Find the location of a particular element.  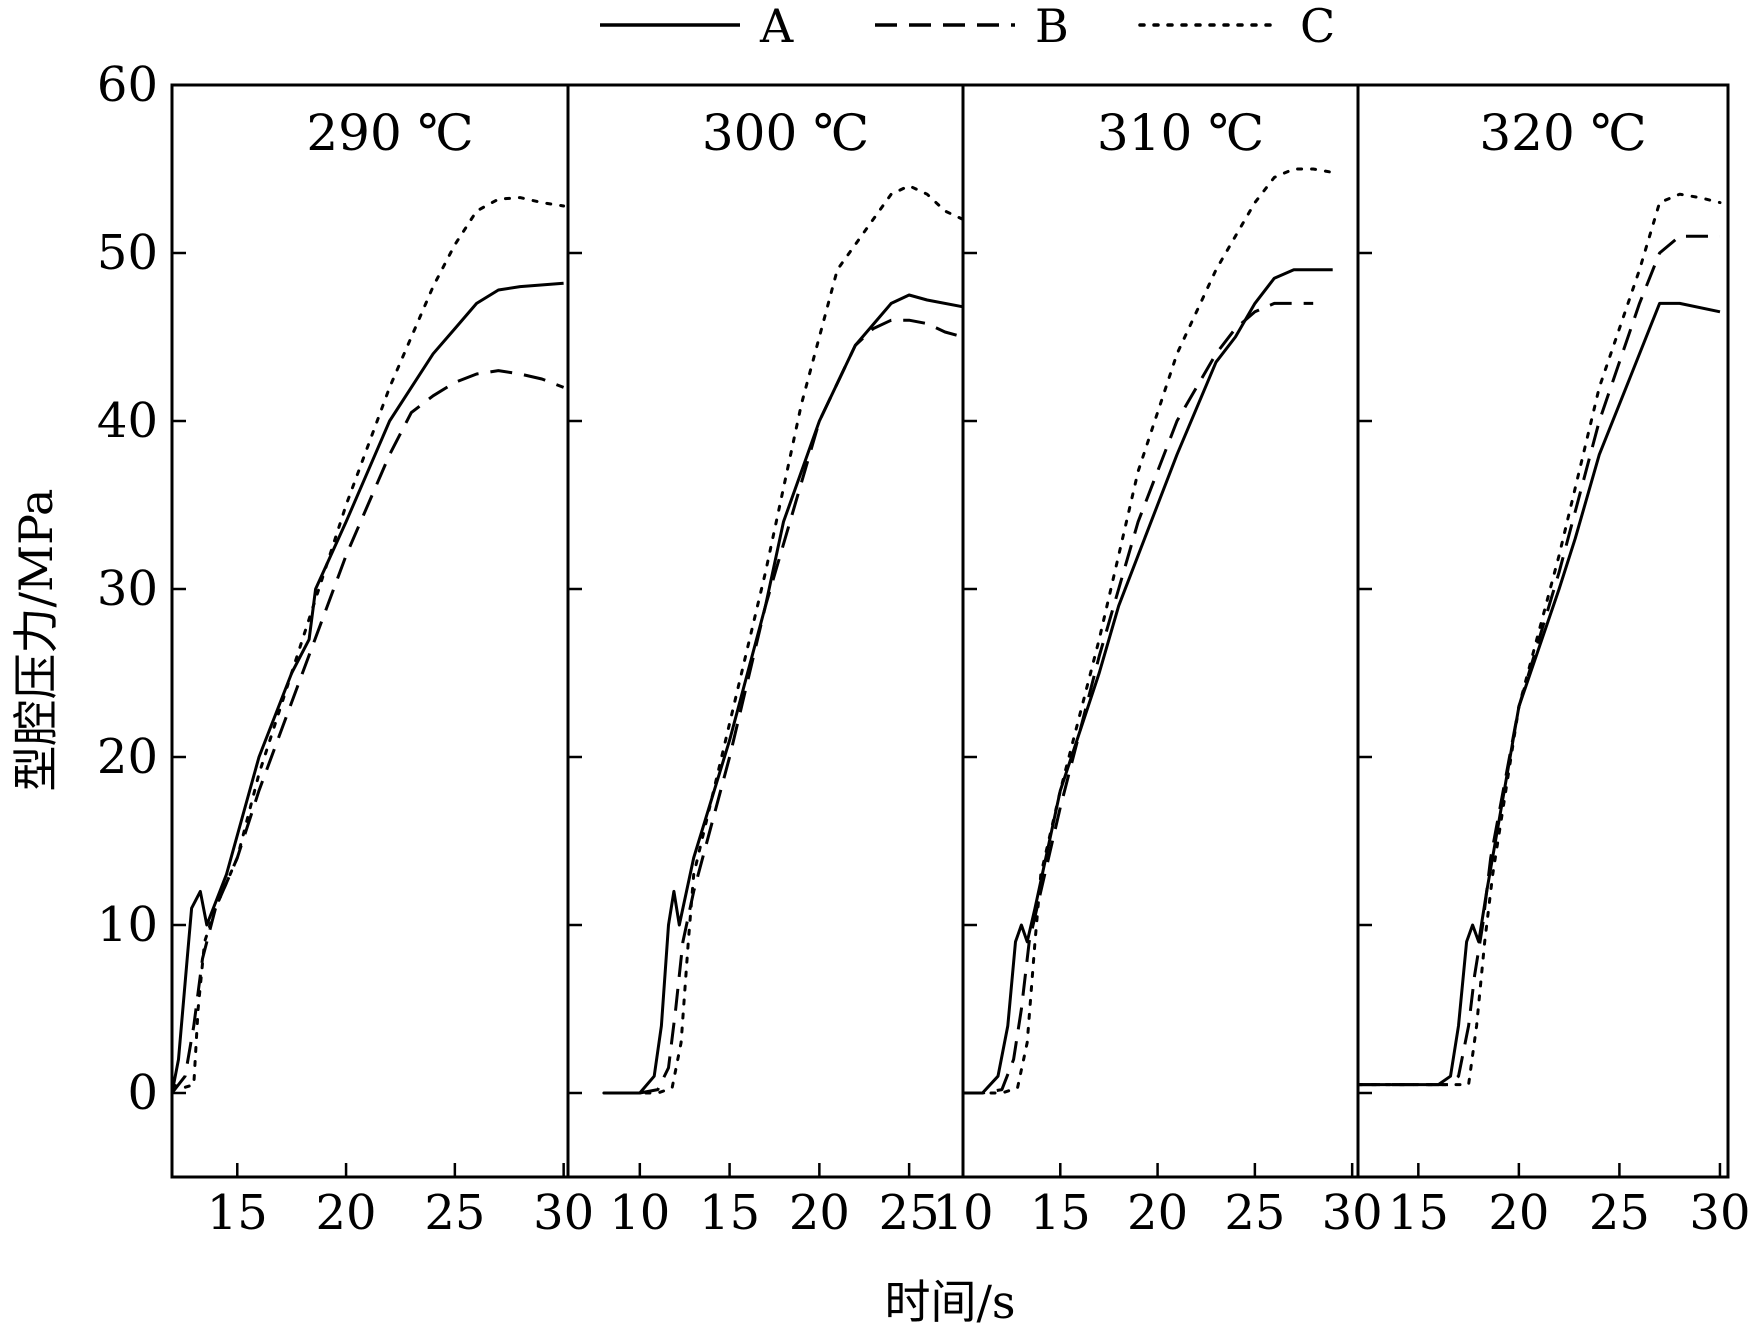

y-tick-label: 40 is located at coordinates (127, 421).